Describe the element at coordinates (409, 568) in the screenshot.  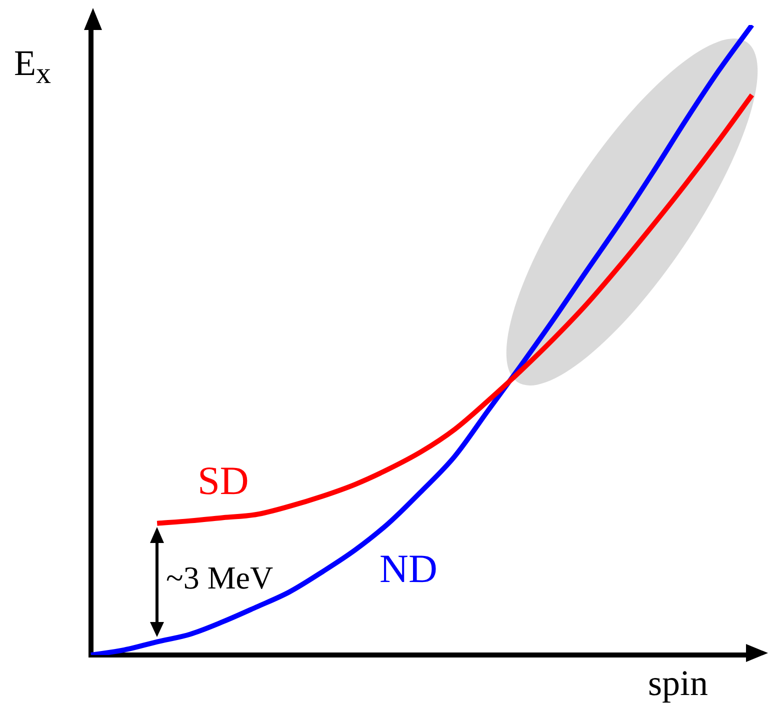
I see `series-label: ND` at that location.